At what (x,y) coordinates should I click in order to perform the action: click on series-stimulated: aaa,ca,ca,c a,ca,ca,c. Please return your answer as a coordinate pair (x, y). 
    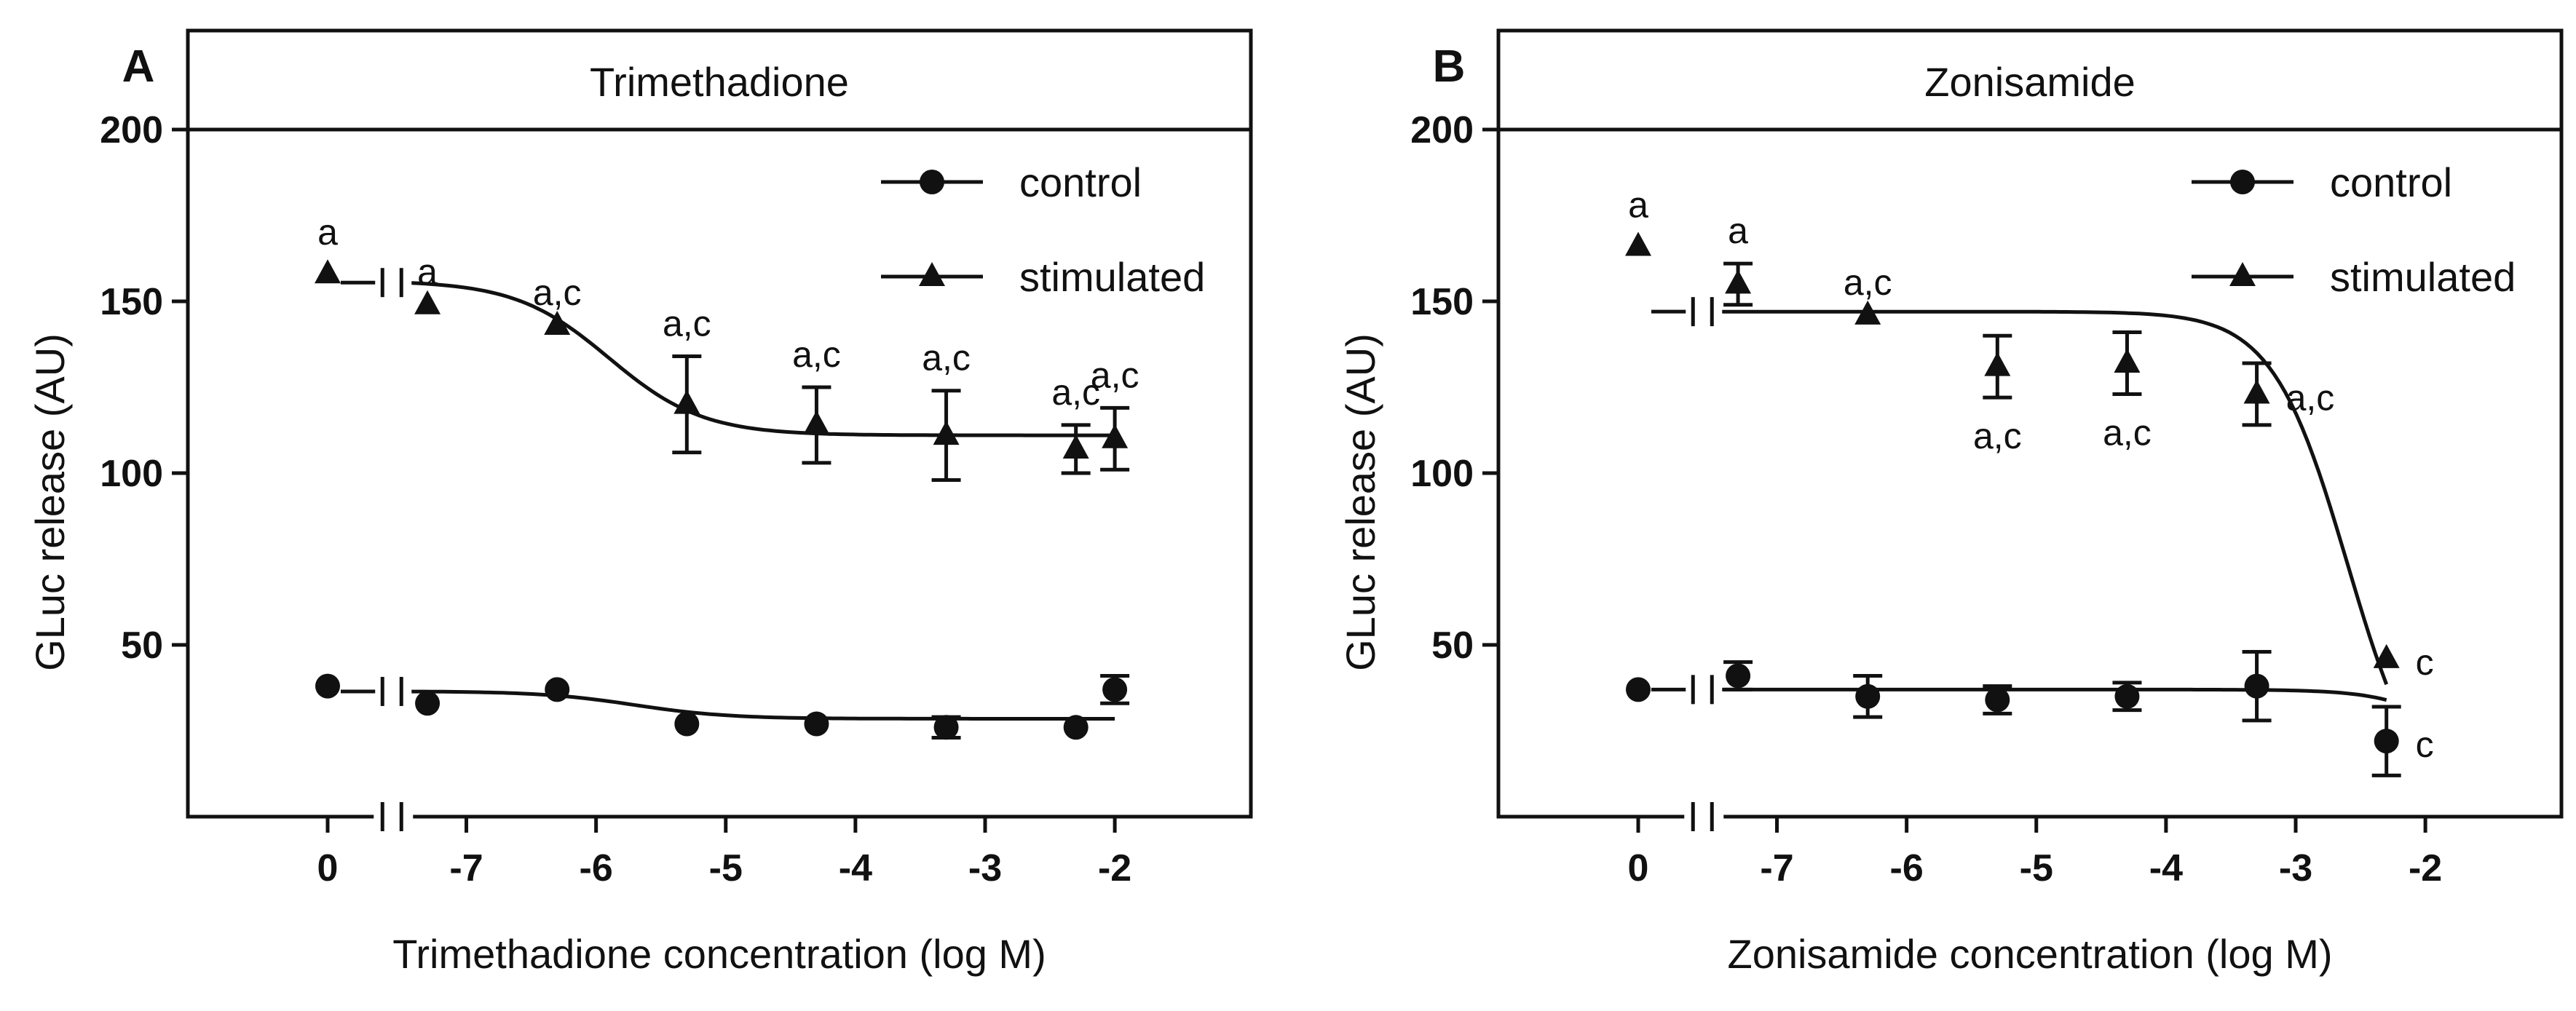
    Looking at the image, I should click on (727, 347).